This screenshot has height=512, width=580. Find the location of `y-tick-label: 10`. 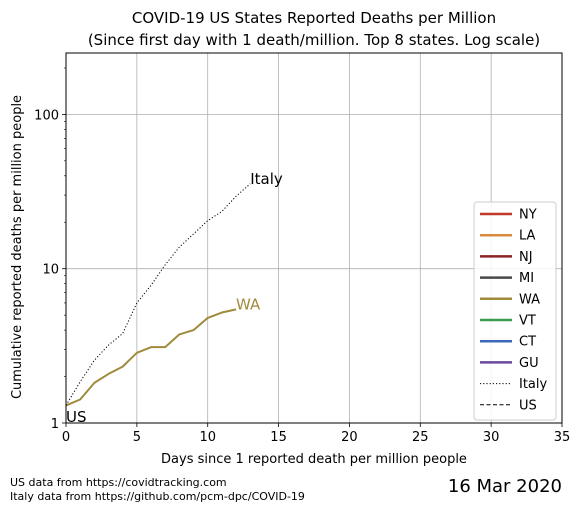

y-tick-label: 10 is located at coordinates (50, 270).